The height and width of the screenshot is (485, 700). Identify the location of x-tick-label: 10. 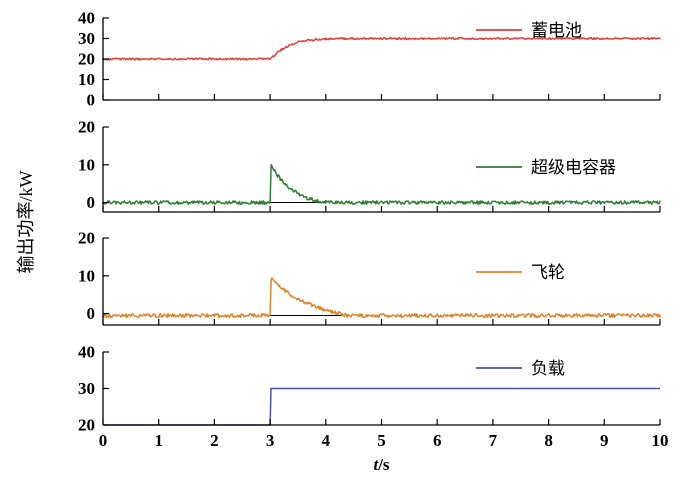
(660, 440).